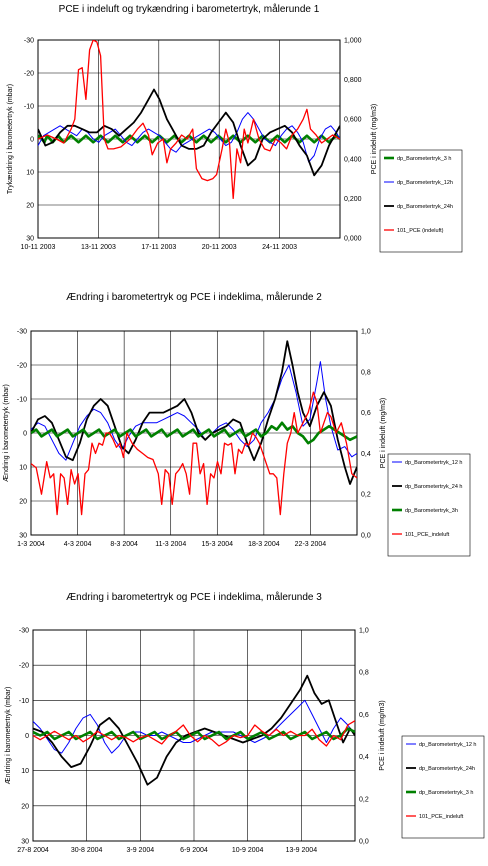 The image size is (488, 866). What do you see at coordinates (264, 544) in the screenshot?
I see `x-tick-label: 18-3 2004` at bounding box center [264, 544].